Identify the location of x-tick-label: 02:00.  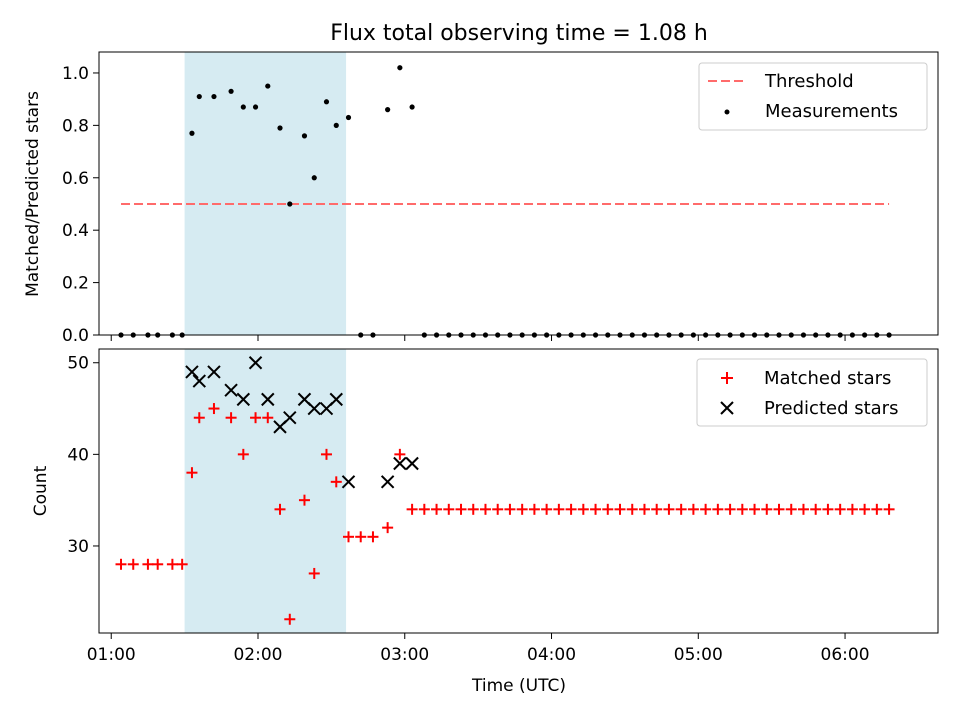
(257, 655).